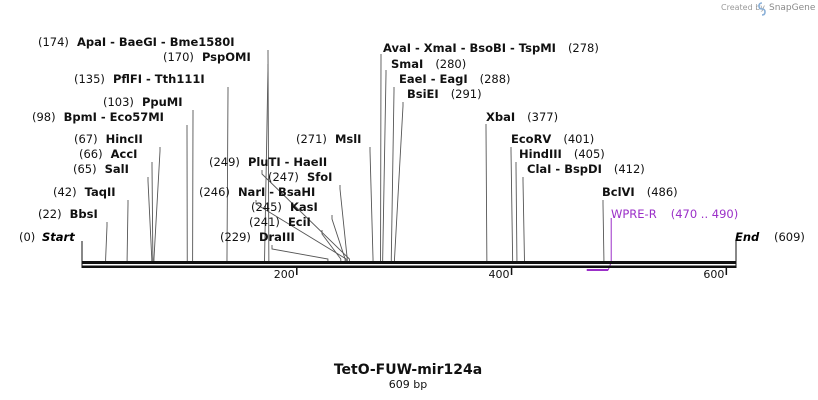  I want to click on end-position: (609), so click(789, 237).